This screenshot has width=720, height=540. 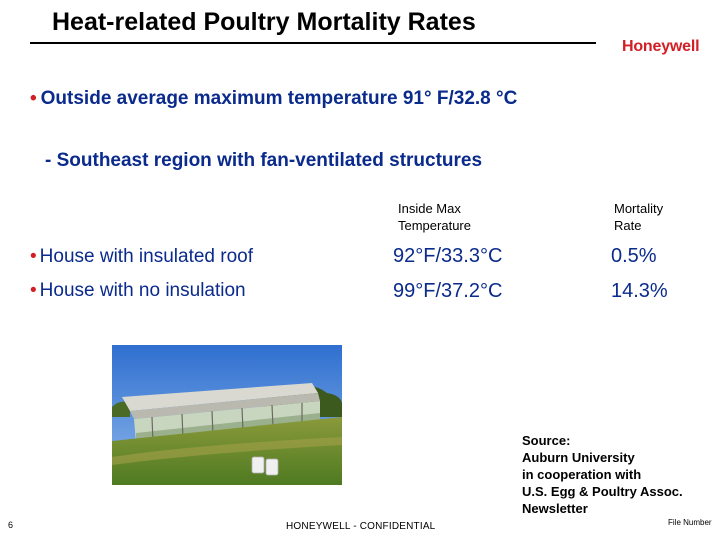 What do you see at coordinates (639, 291) in the screenshot?
I see `mortality-no-insulation: 14.3%` at bounding box center [639, 291].